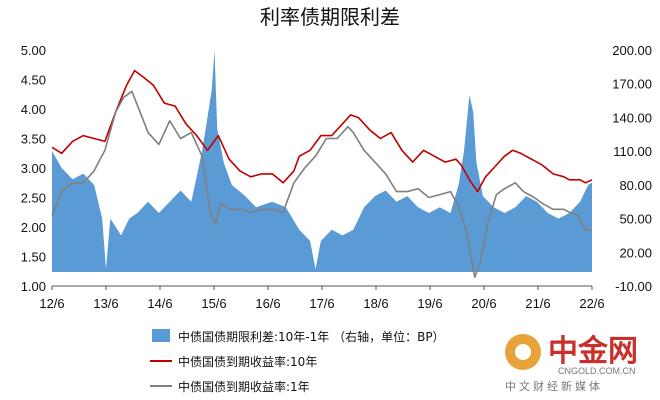 The image size is (660, 400). What do you see at coordinates (311, 336) in the screenshot?
I see `legend-label: 中债国债期限利差:10年-1年 （右轴，单位：BP）` at bounding box center [311, 336].